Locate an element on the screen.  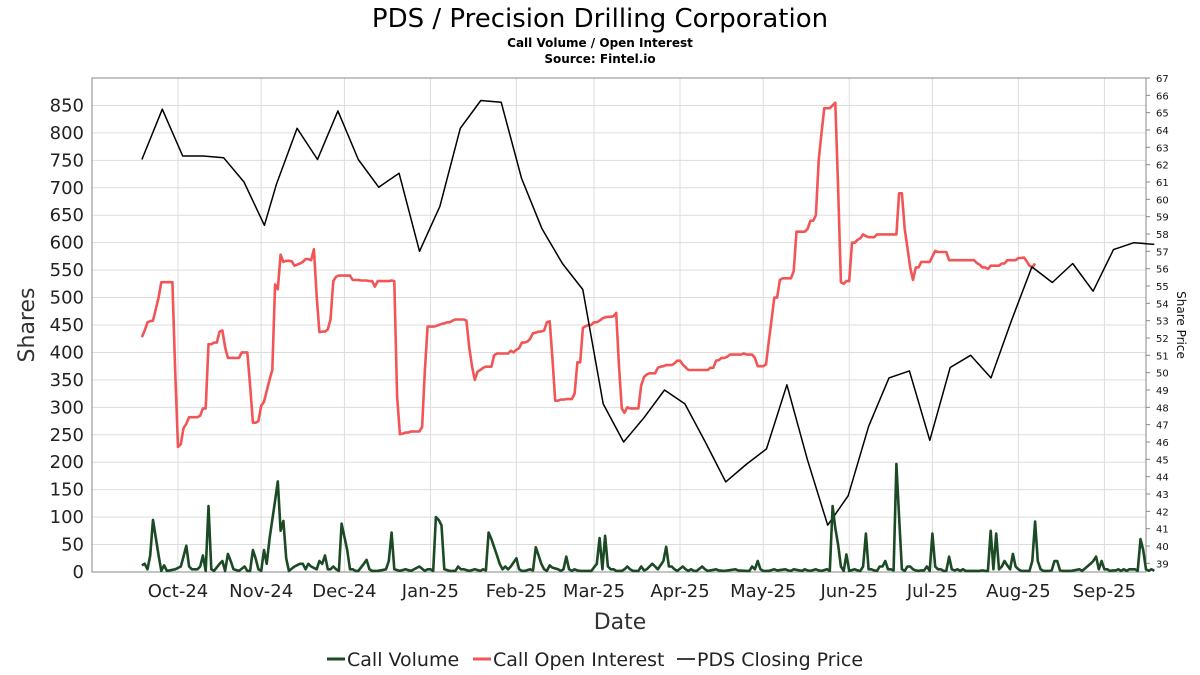
y-tick-right: 47 is located at coordinates (1162, 426).